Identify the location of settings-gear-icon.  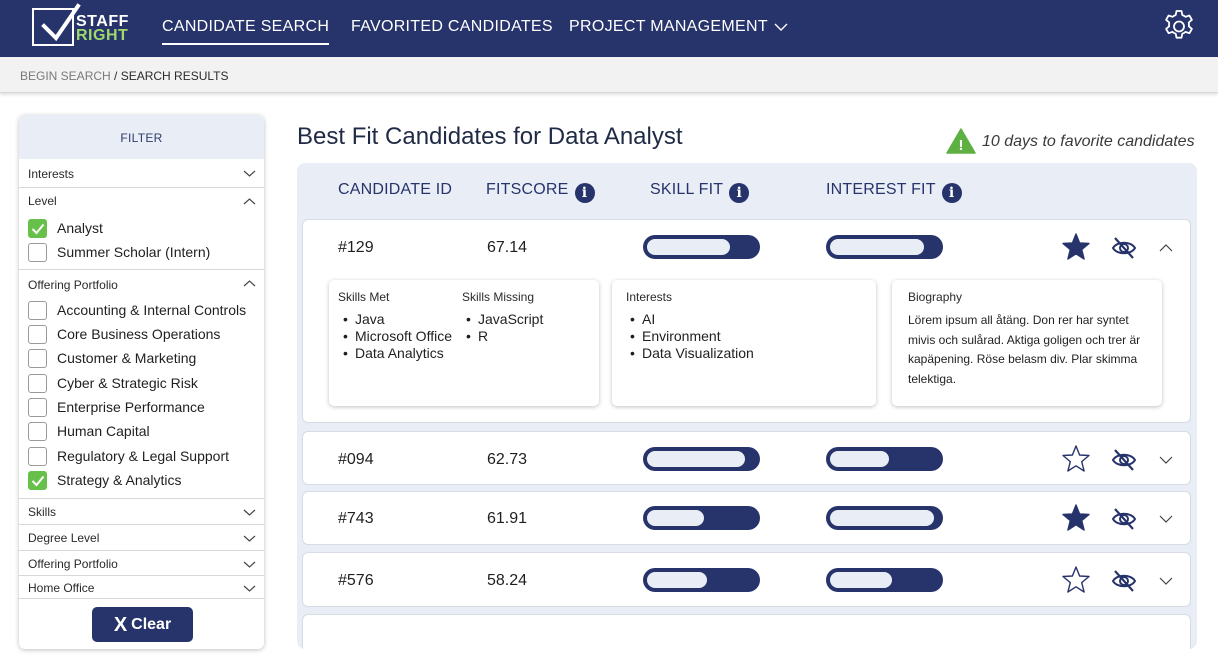
(1179, 26).